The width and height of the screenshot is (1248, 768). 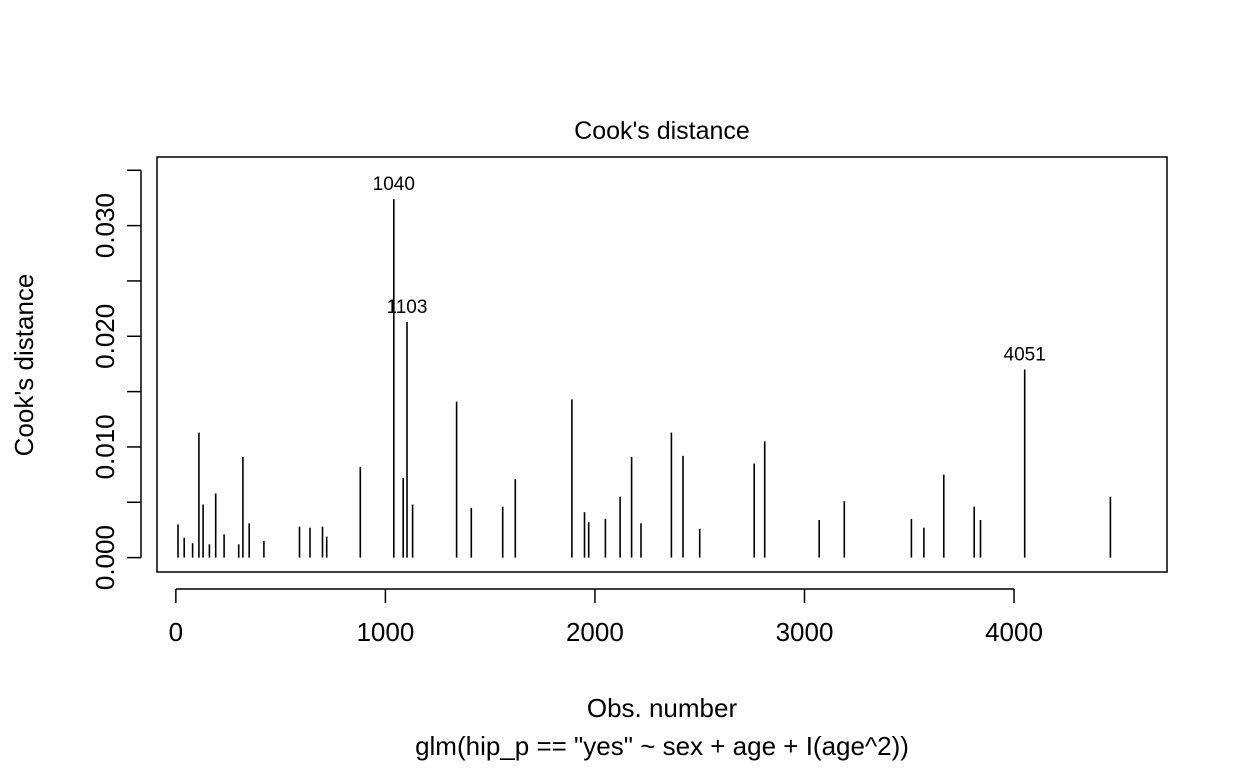 I want to click on y-tick-label: 0.030, so click(x=105, y=225).